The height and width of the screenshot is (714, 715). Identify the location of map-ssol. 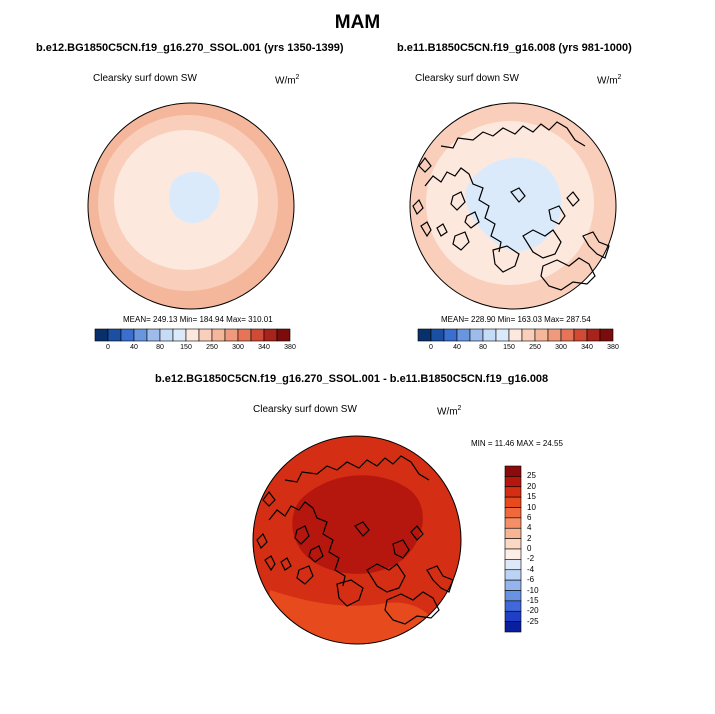
(191, 206).